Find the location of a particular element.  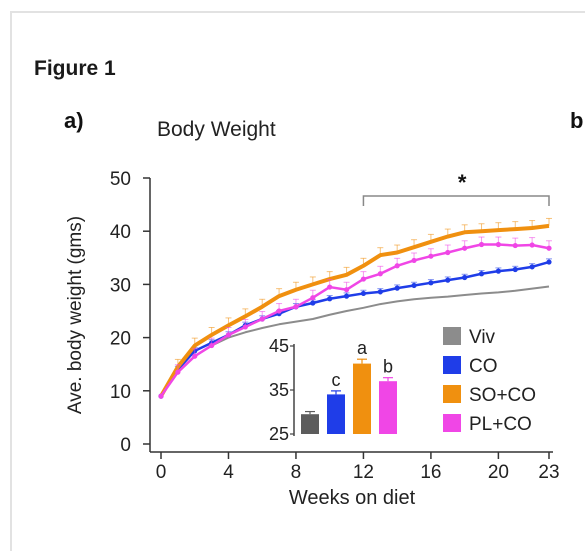

legend-label: Viv is located at coordinates (482, 337).